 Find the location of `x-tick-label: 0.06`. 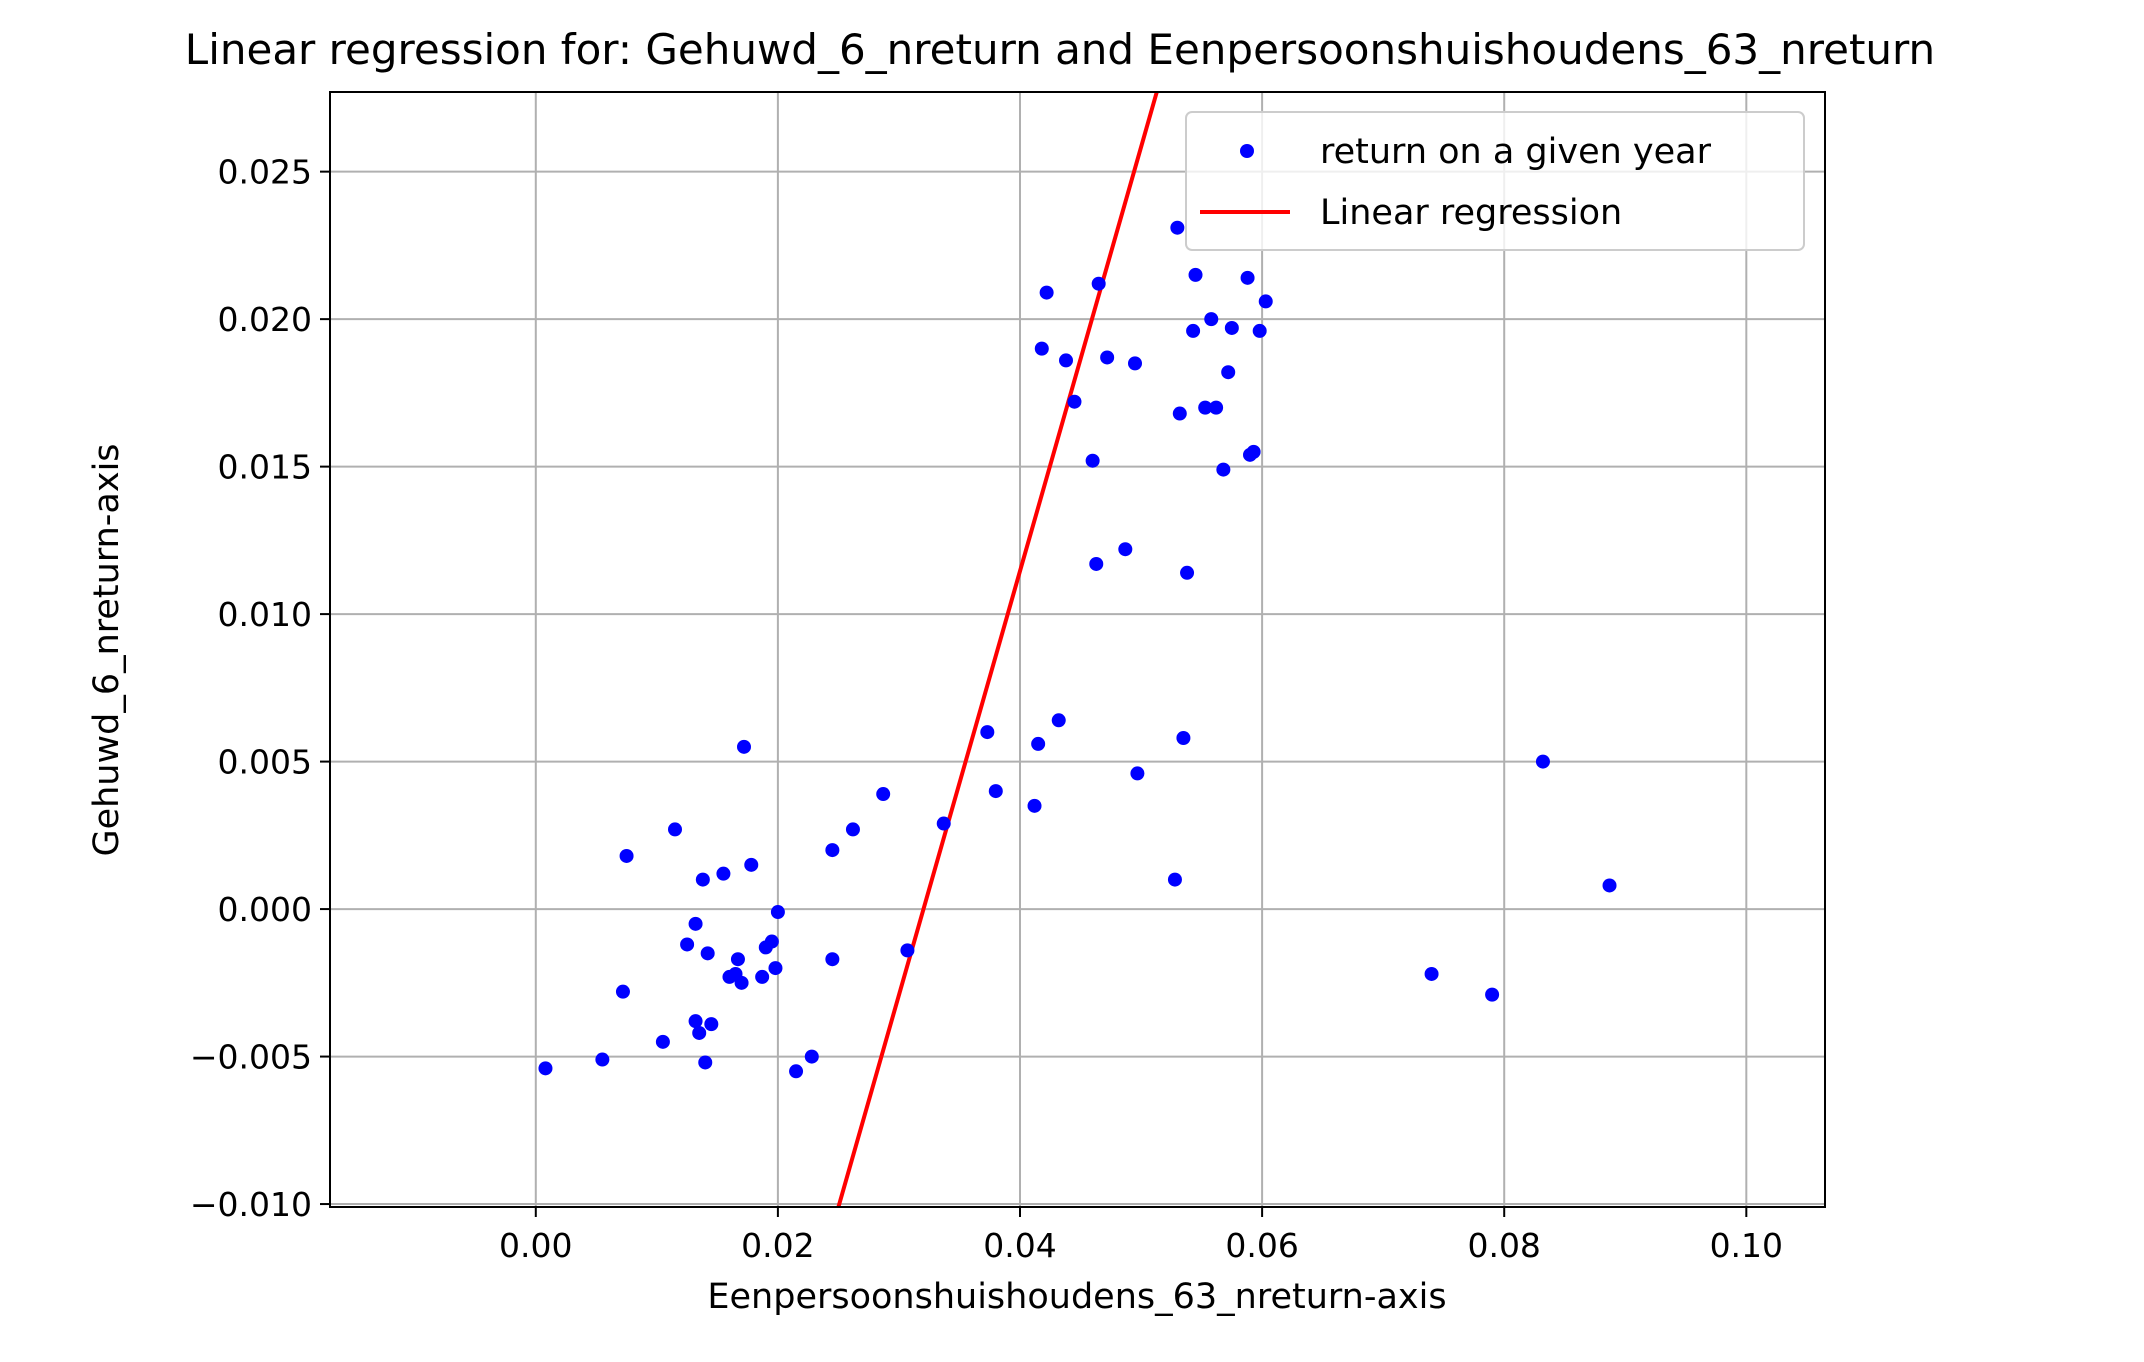

x-tick-label: 0.06 is located at coordinates (1261, 1245).